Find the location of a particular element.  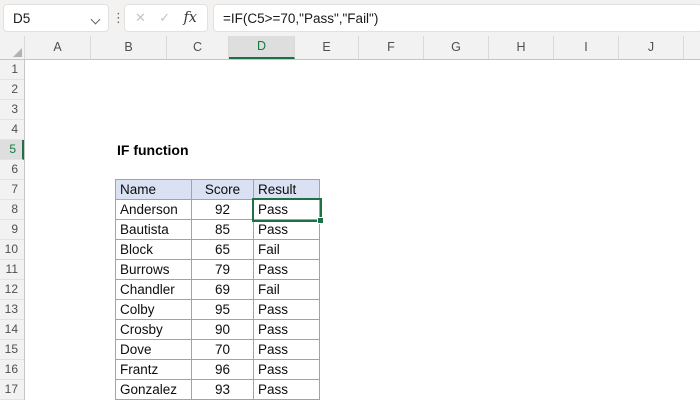

cell-name: Dove is located at coordinates (153, 349).